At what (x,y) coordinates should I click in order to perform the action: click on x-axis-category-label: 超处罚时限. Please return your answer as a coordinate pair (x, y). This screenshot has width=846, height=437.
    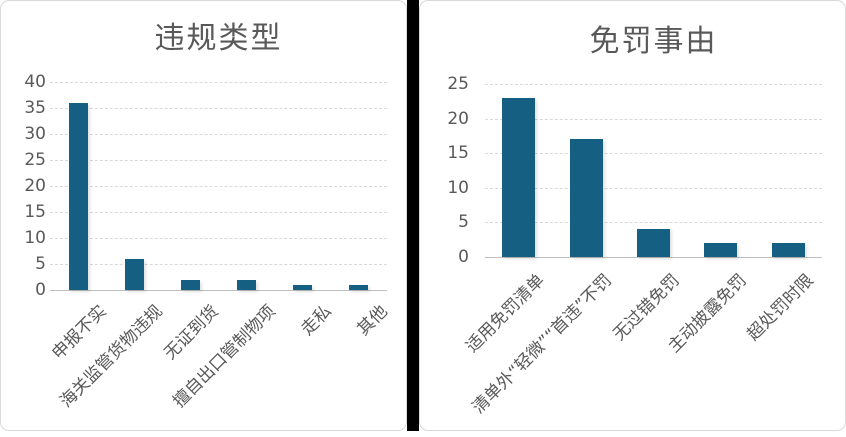
    Looking at the image, I should click on (780, 307).